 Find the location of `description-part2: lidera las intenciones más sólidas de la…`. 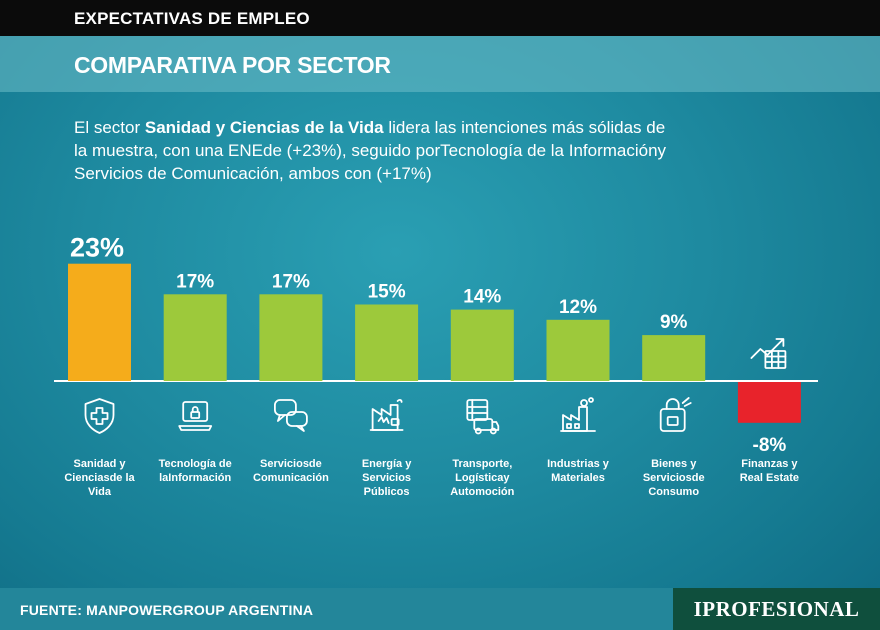

description-part2: lidera las intenciones más sólidas de la… is located at coordinates (370, 150).